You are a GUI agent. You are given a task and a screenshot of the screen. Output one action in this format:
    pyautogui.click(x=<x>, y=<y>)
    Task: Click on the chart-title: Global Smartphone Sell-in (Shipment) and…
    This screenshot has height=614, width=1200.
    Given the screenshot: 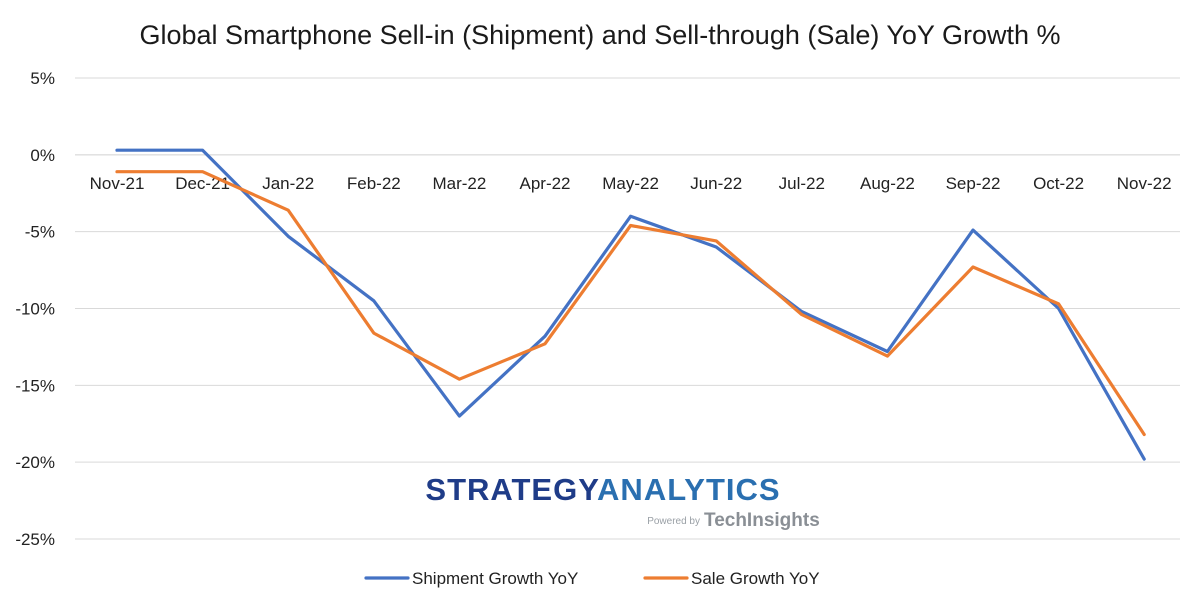 What is the action you would take?
    pyautogui.click(x=600, y=35)
    